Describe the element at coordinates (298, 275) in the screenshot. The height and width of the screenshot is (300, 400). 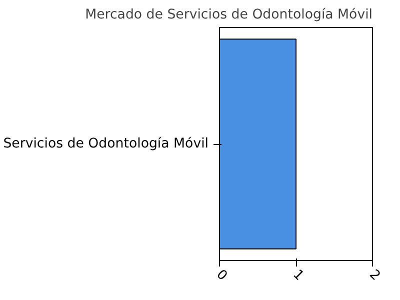
I see `x-tick-label: 1` at that location.